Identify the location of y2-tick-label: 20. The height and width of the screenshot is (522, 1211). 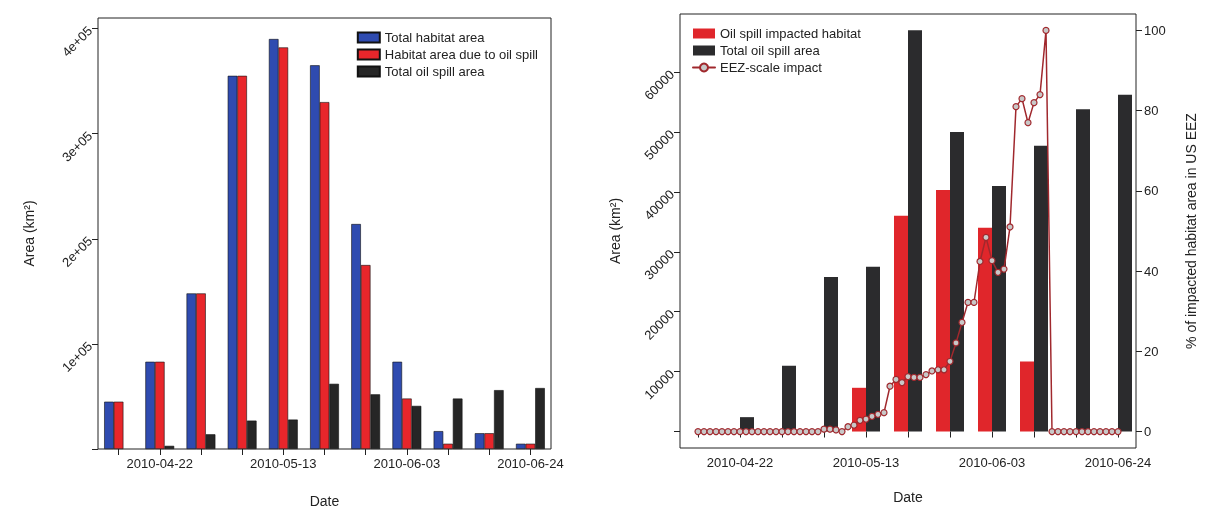
(1151, 351).